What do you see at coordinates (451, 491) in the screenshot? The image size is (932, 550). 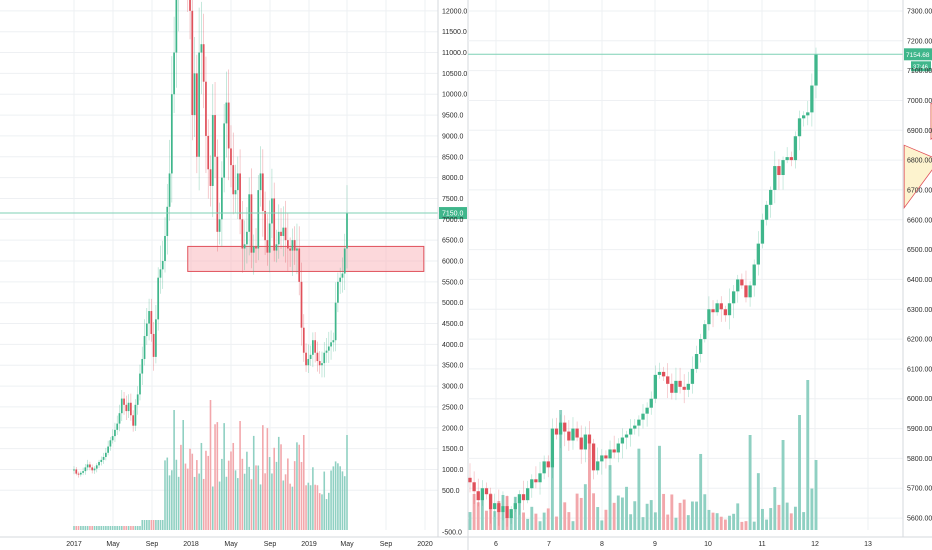 I see `left-y-tick-label: 500.0` at bounding box center [451, 491].